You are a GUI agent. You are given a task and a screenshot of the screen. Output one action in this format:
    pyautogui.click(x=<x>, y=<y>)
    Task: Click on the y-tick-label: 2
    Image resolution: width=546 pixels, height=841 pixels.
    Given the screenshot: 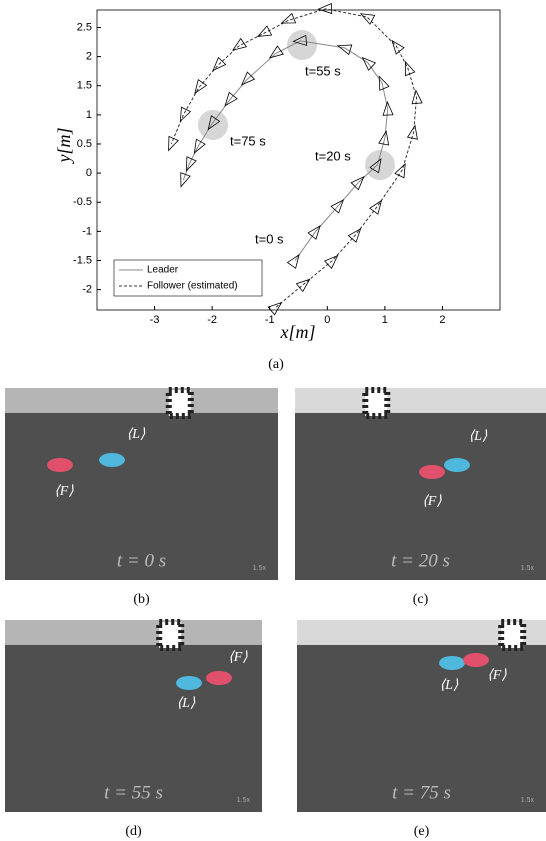 What is the action you would take?
    pyautogui.click(x=89, y=57)
    